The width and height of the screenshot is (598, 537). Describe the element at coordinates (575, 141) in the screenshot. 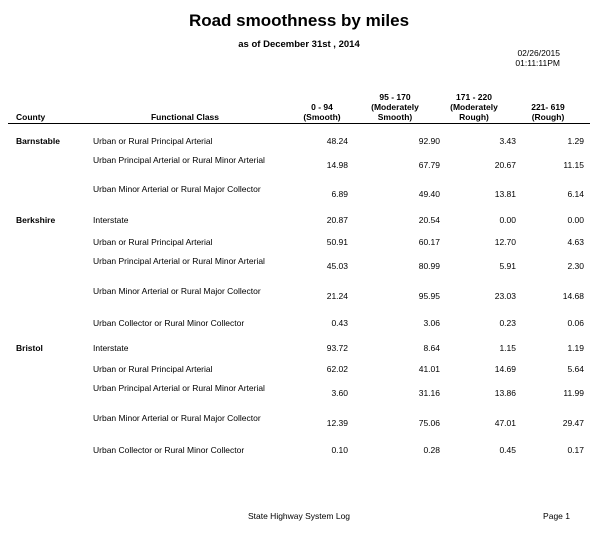

I see `rough-value: 1.29` at that location.